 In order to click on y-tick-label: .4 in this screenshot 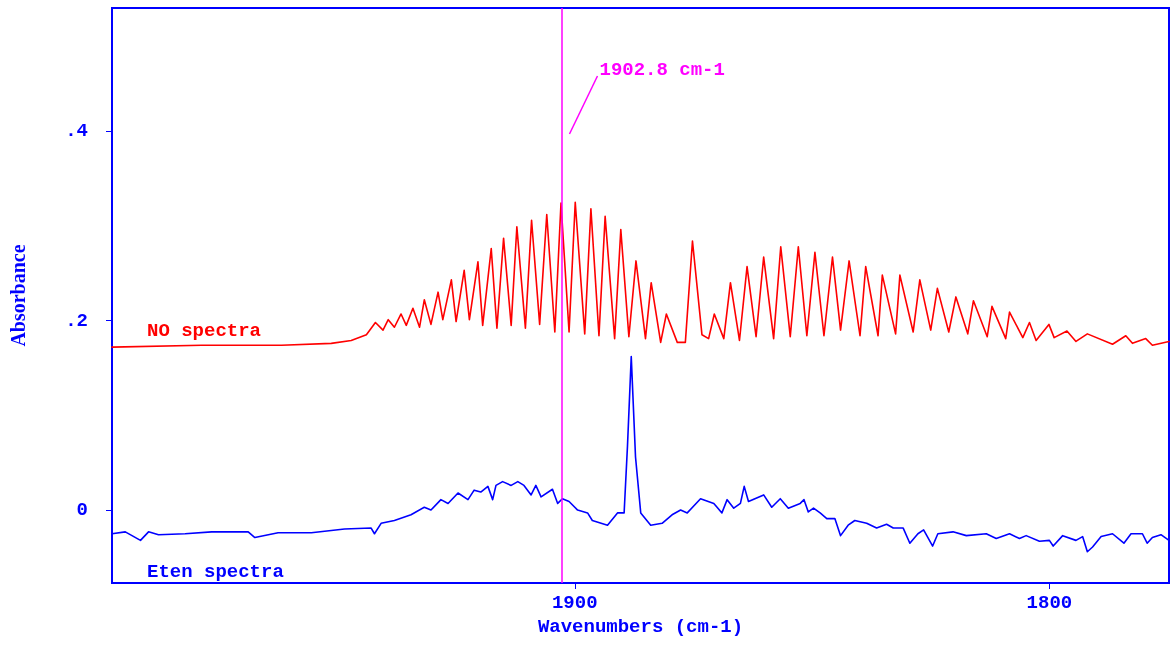, I will do `click(76, 131)`.